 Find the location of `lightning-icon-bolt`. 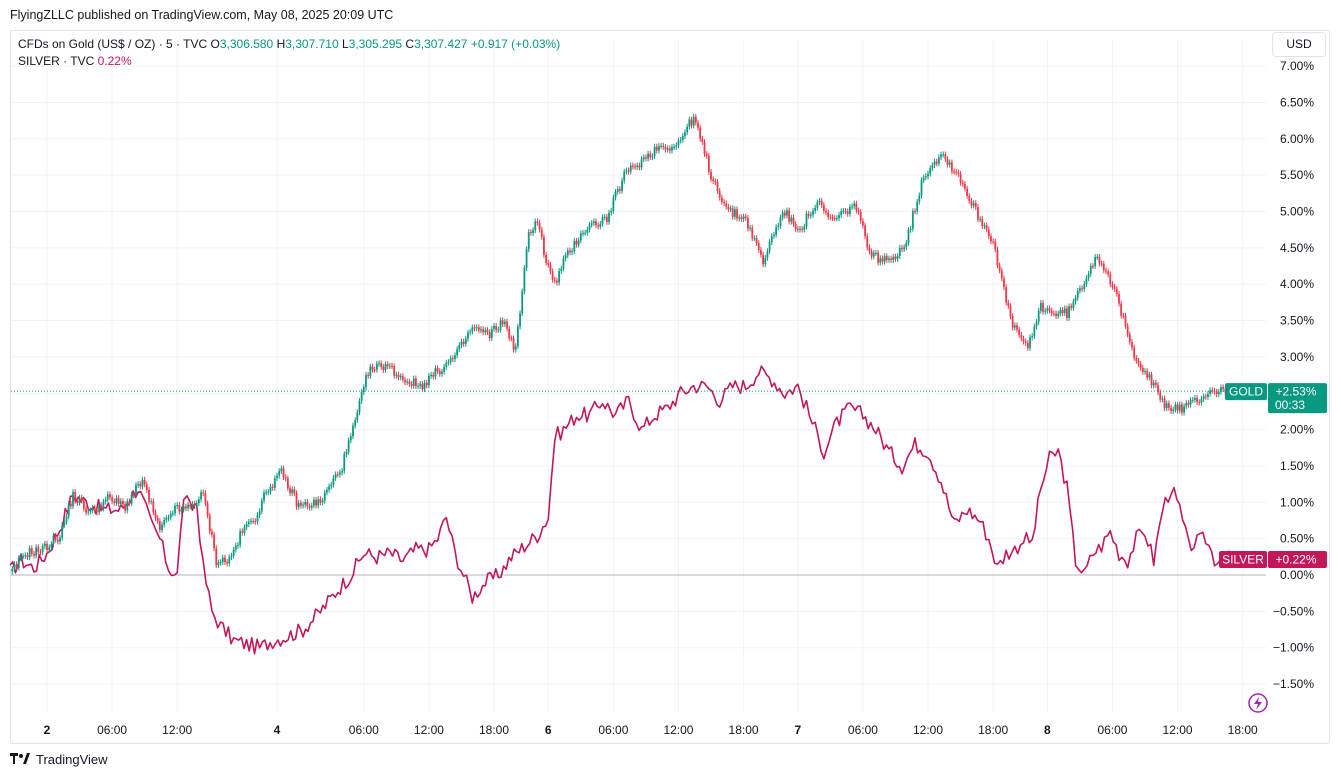

lightning-icon-bolt is located at coordinates (1258, 703).